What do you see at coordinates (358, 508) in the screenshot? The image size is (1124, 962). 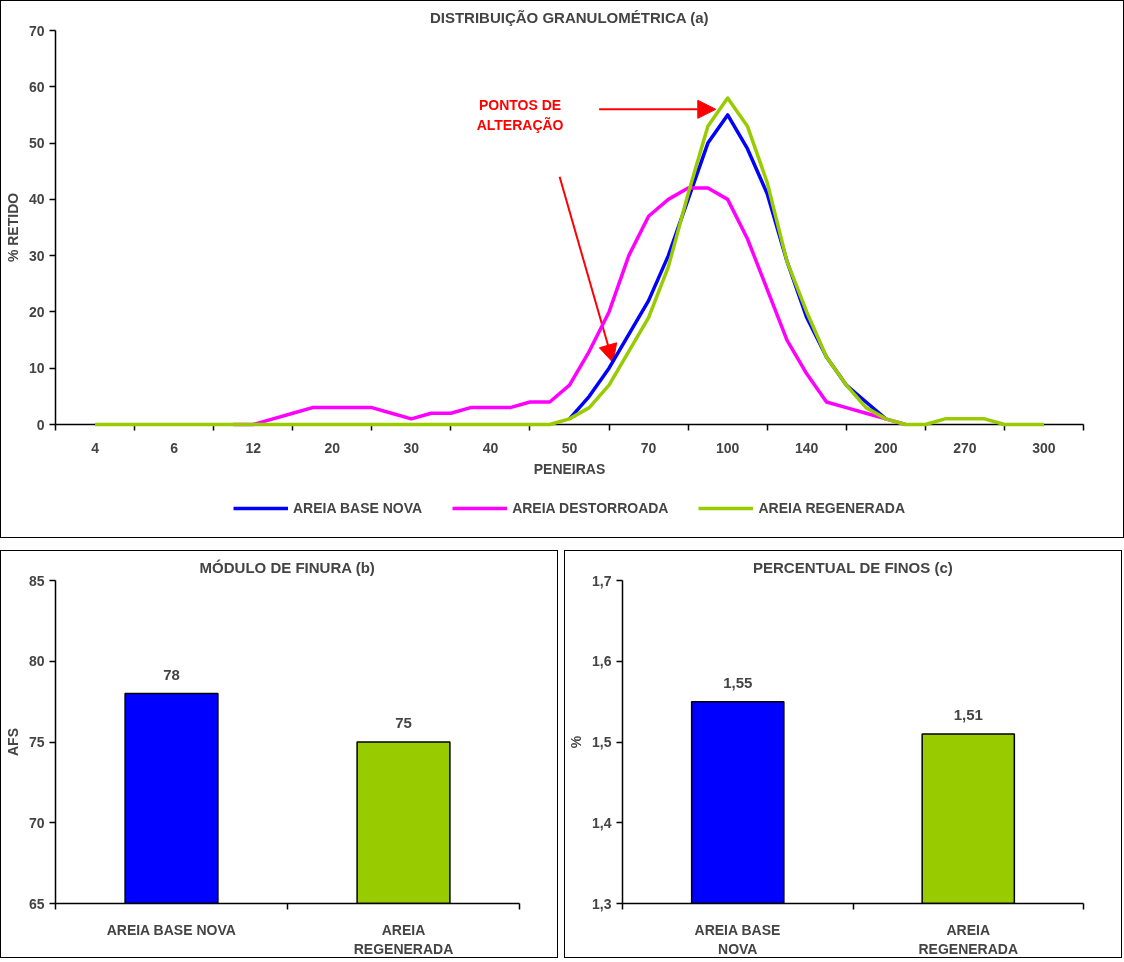 I see `legend-label: AREIA BASE NOVA` at bounding box center [358, 508].